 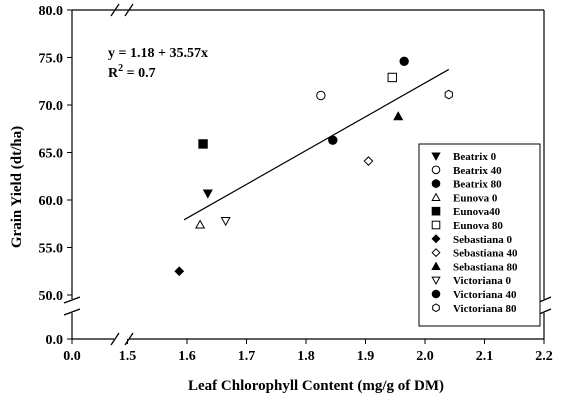 What do you see at coordinates (51, 201) in the screenshot?
I see `y-tick-label: 60.0` at bounding box center [51, 201].